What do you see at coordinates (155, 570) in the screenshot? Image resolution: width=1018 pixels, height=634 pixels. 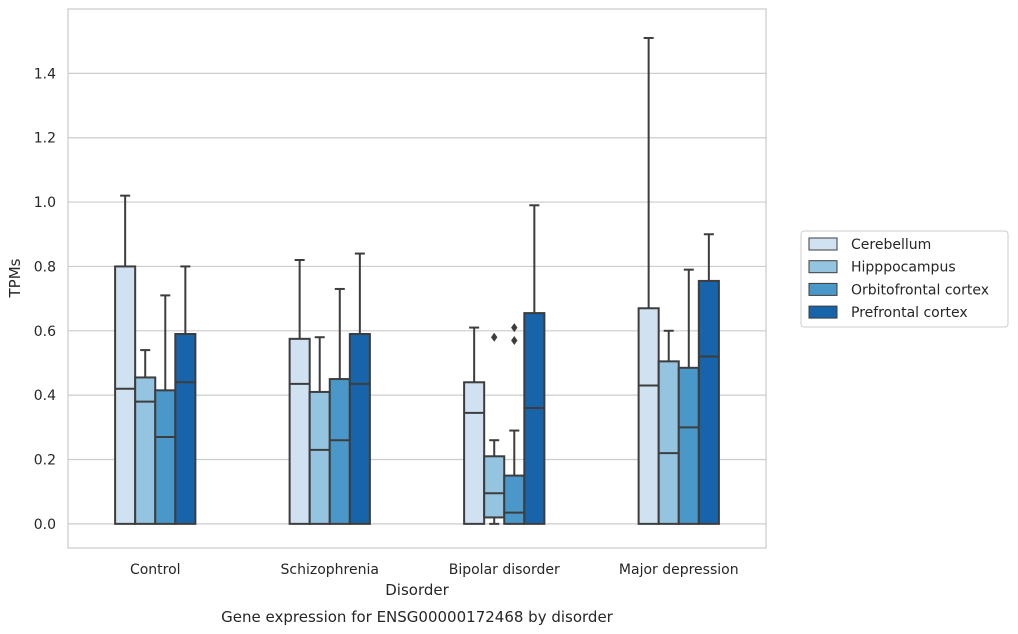 I see `x-tick-label: Control` at bounding box center [155, 570].